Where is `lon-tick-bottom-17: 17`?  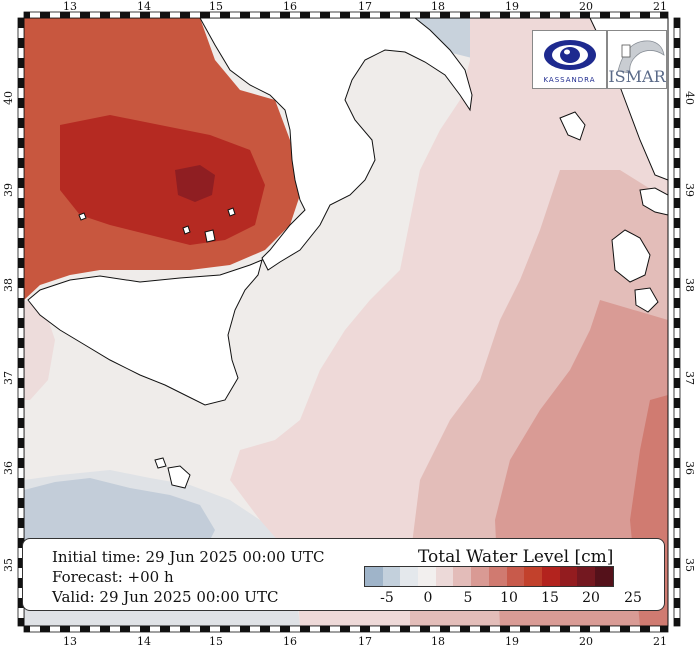
lon-tick-bottom-17: 17 is located at coordinates (365, 641).